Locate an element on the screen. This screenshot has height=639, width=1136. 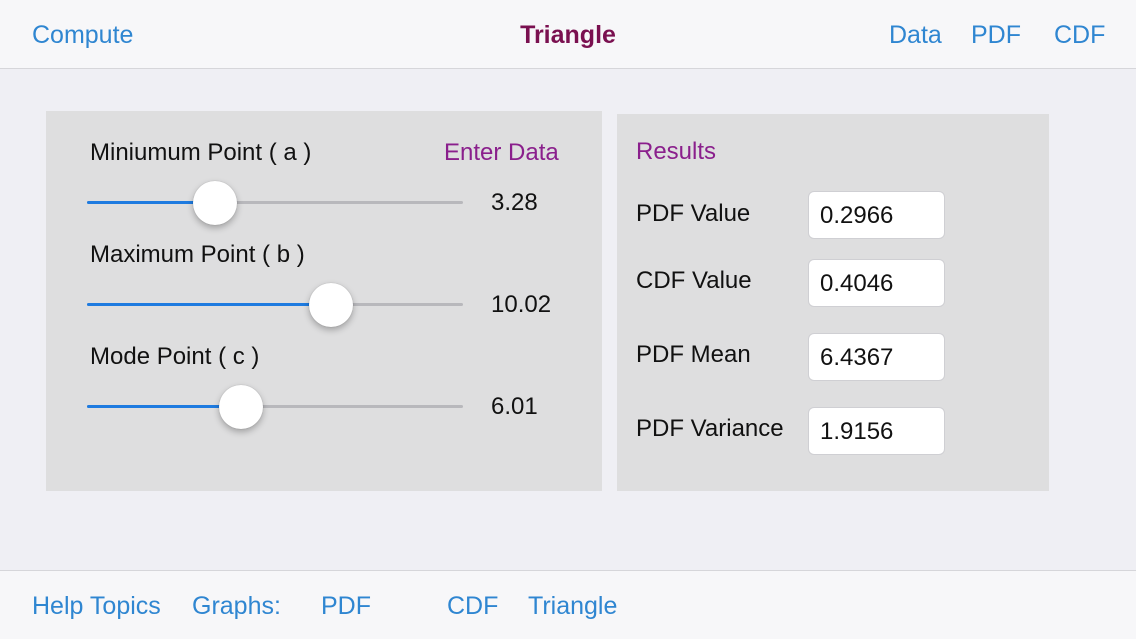
max-point-slider is located at coordinates (275, 305).